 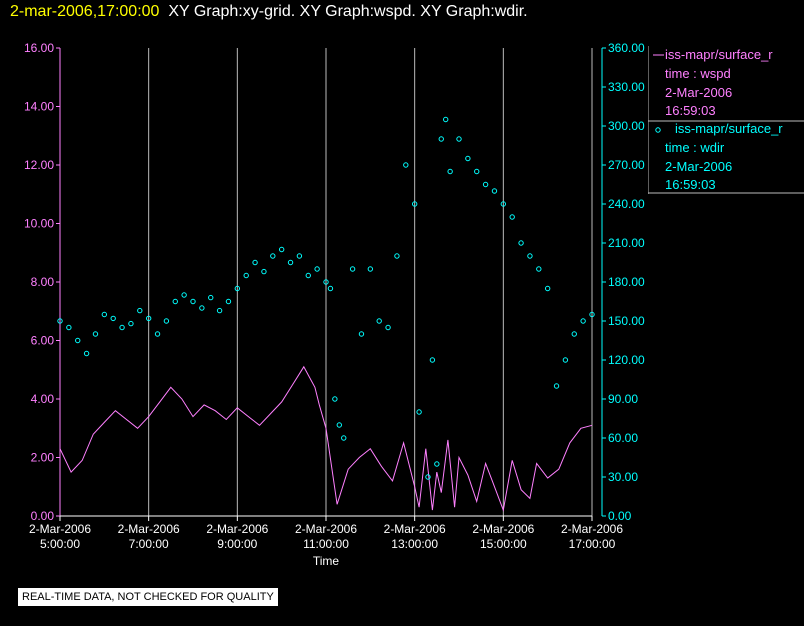 What do you see at coordinates (237, 544) in the screenshot?
I see `x-tick-label: 9:00:00` at bounding box center [237, 544].